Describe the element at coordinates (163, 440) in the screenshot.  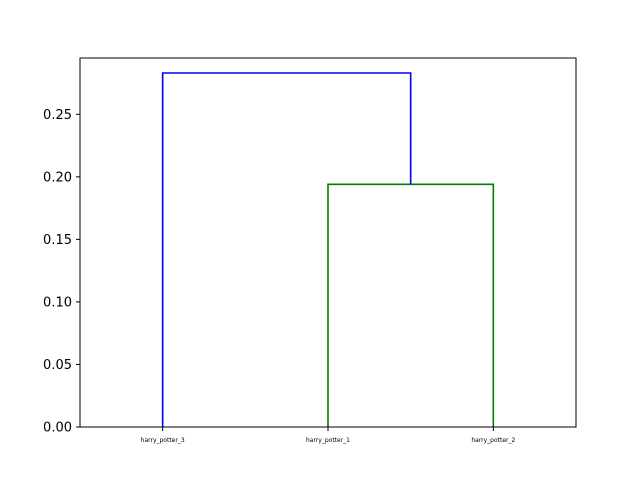
I see `leaf-label: harry_potter_3` at that location.